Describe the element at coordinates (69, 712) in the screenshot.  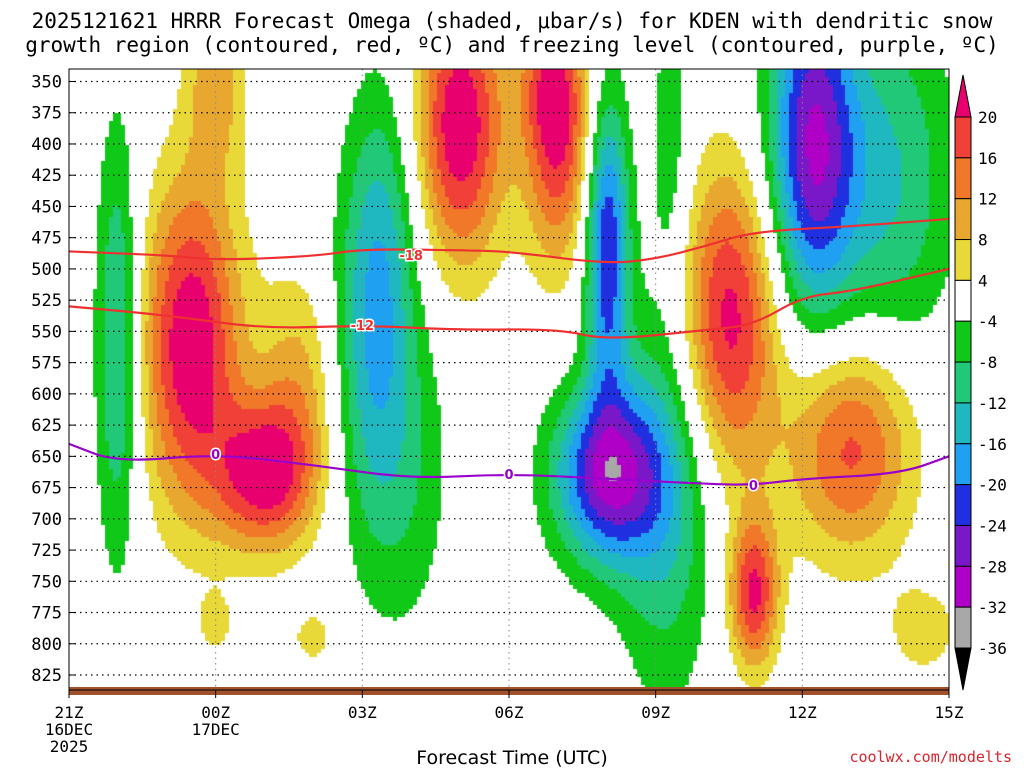
I see `x-tick-label-0-0: 21Z` at that location.